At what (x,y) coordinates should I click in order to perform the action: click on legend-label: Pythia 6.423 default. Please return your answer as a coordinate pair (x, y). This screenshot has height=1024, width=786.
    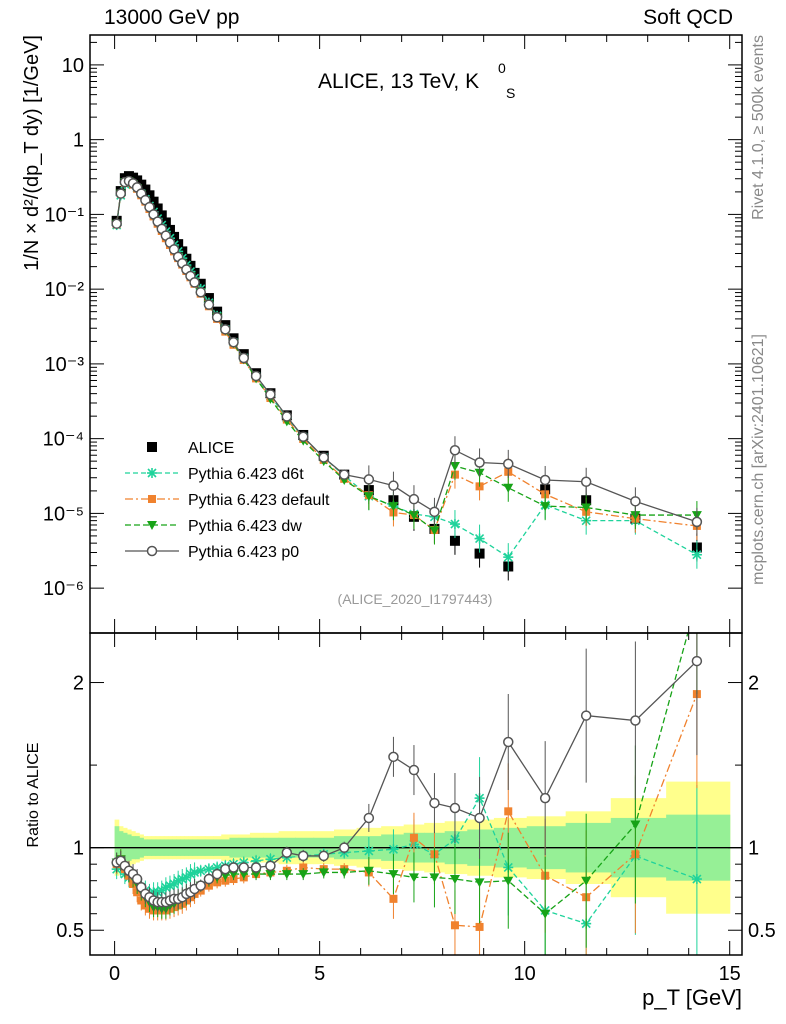
    Looking at the image, I should click on (259, 500).